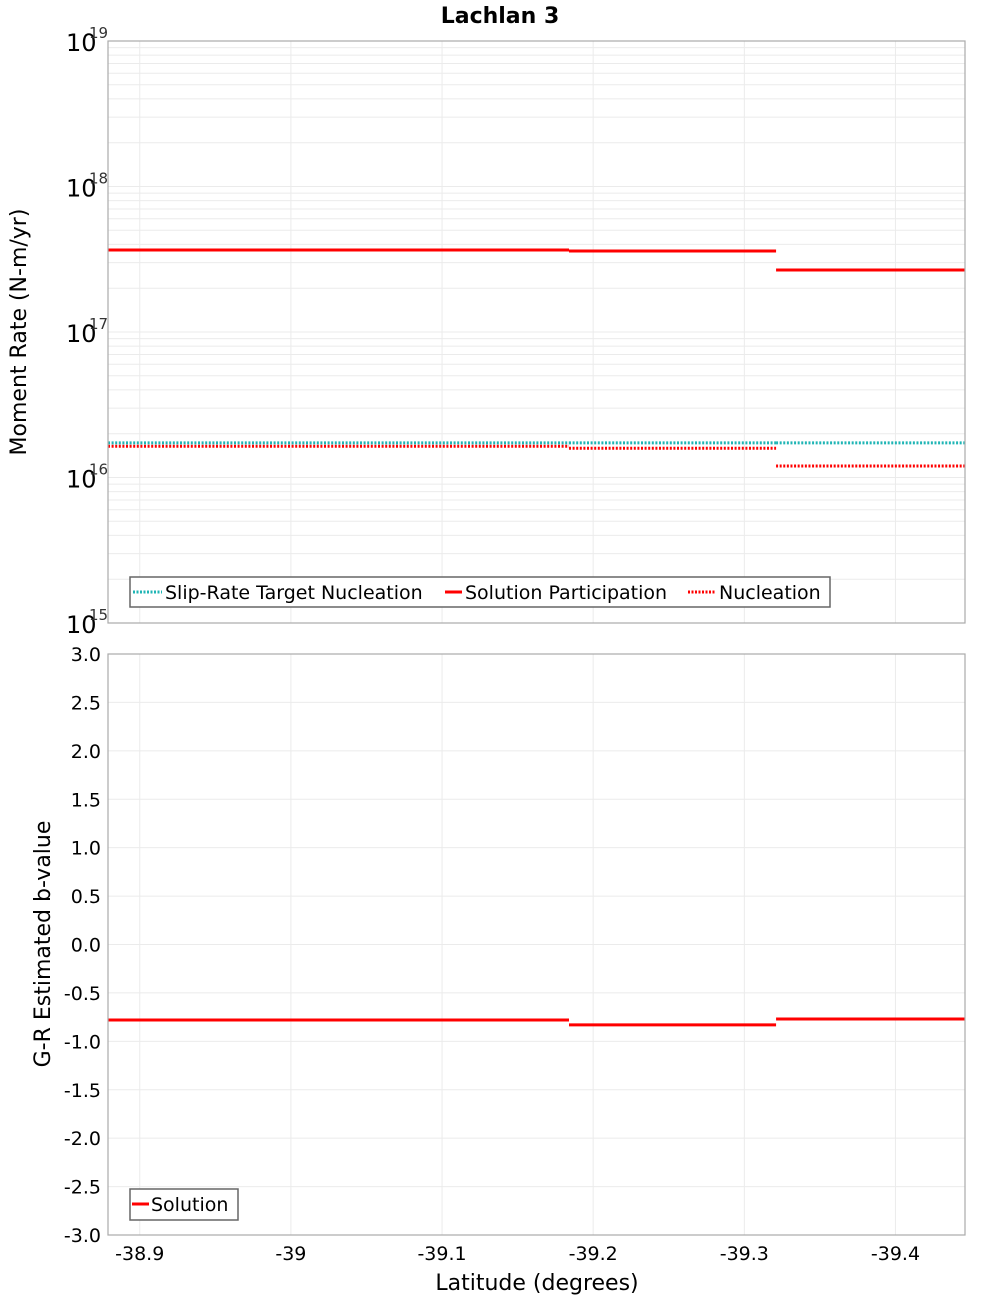 The width and height of the screenshot is (1000, 1300). I want to click on bottom-y-axis-label: G-R Estimated b-value, so click(43, 944).